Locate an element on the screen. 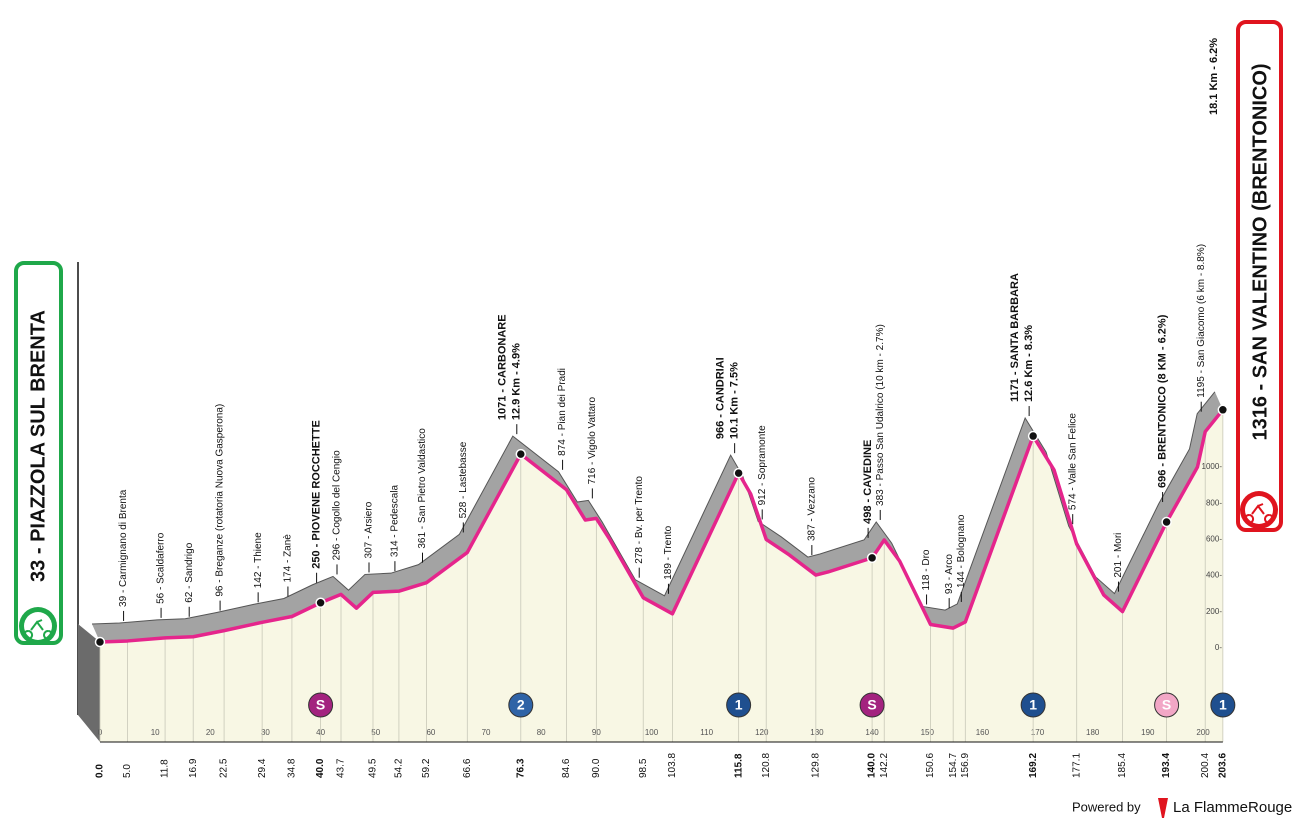 The height and width of the screenshot is (825, 1300). start-name: 33 - PIAZZOLA SUL BRENTA is located at coordinates (38, 446).